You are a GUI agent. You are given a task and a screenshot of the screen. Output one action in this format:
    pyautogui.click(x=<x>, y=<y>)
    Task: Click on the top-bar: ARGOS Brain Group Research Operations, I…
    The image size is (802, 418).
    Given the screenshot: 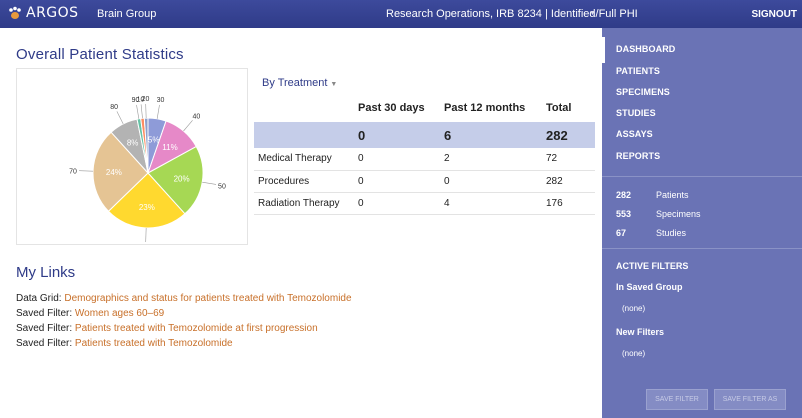 What is the action you would take?
    pyautogui.click(x=401, y=14)
    